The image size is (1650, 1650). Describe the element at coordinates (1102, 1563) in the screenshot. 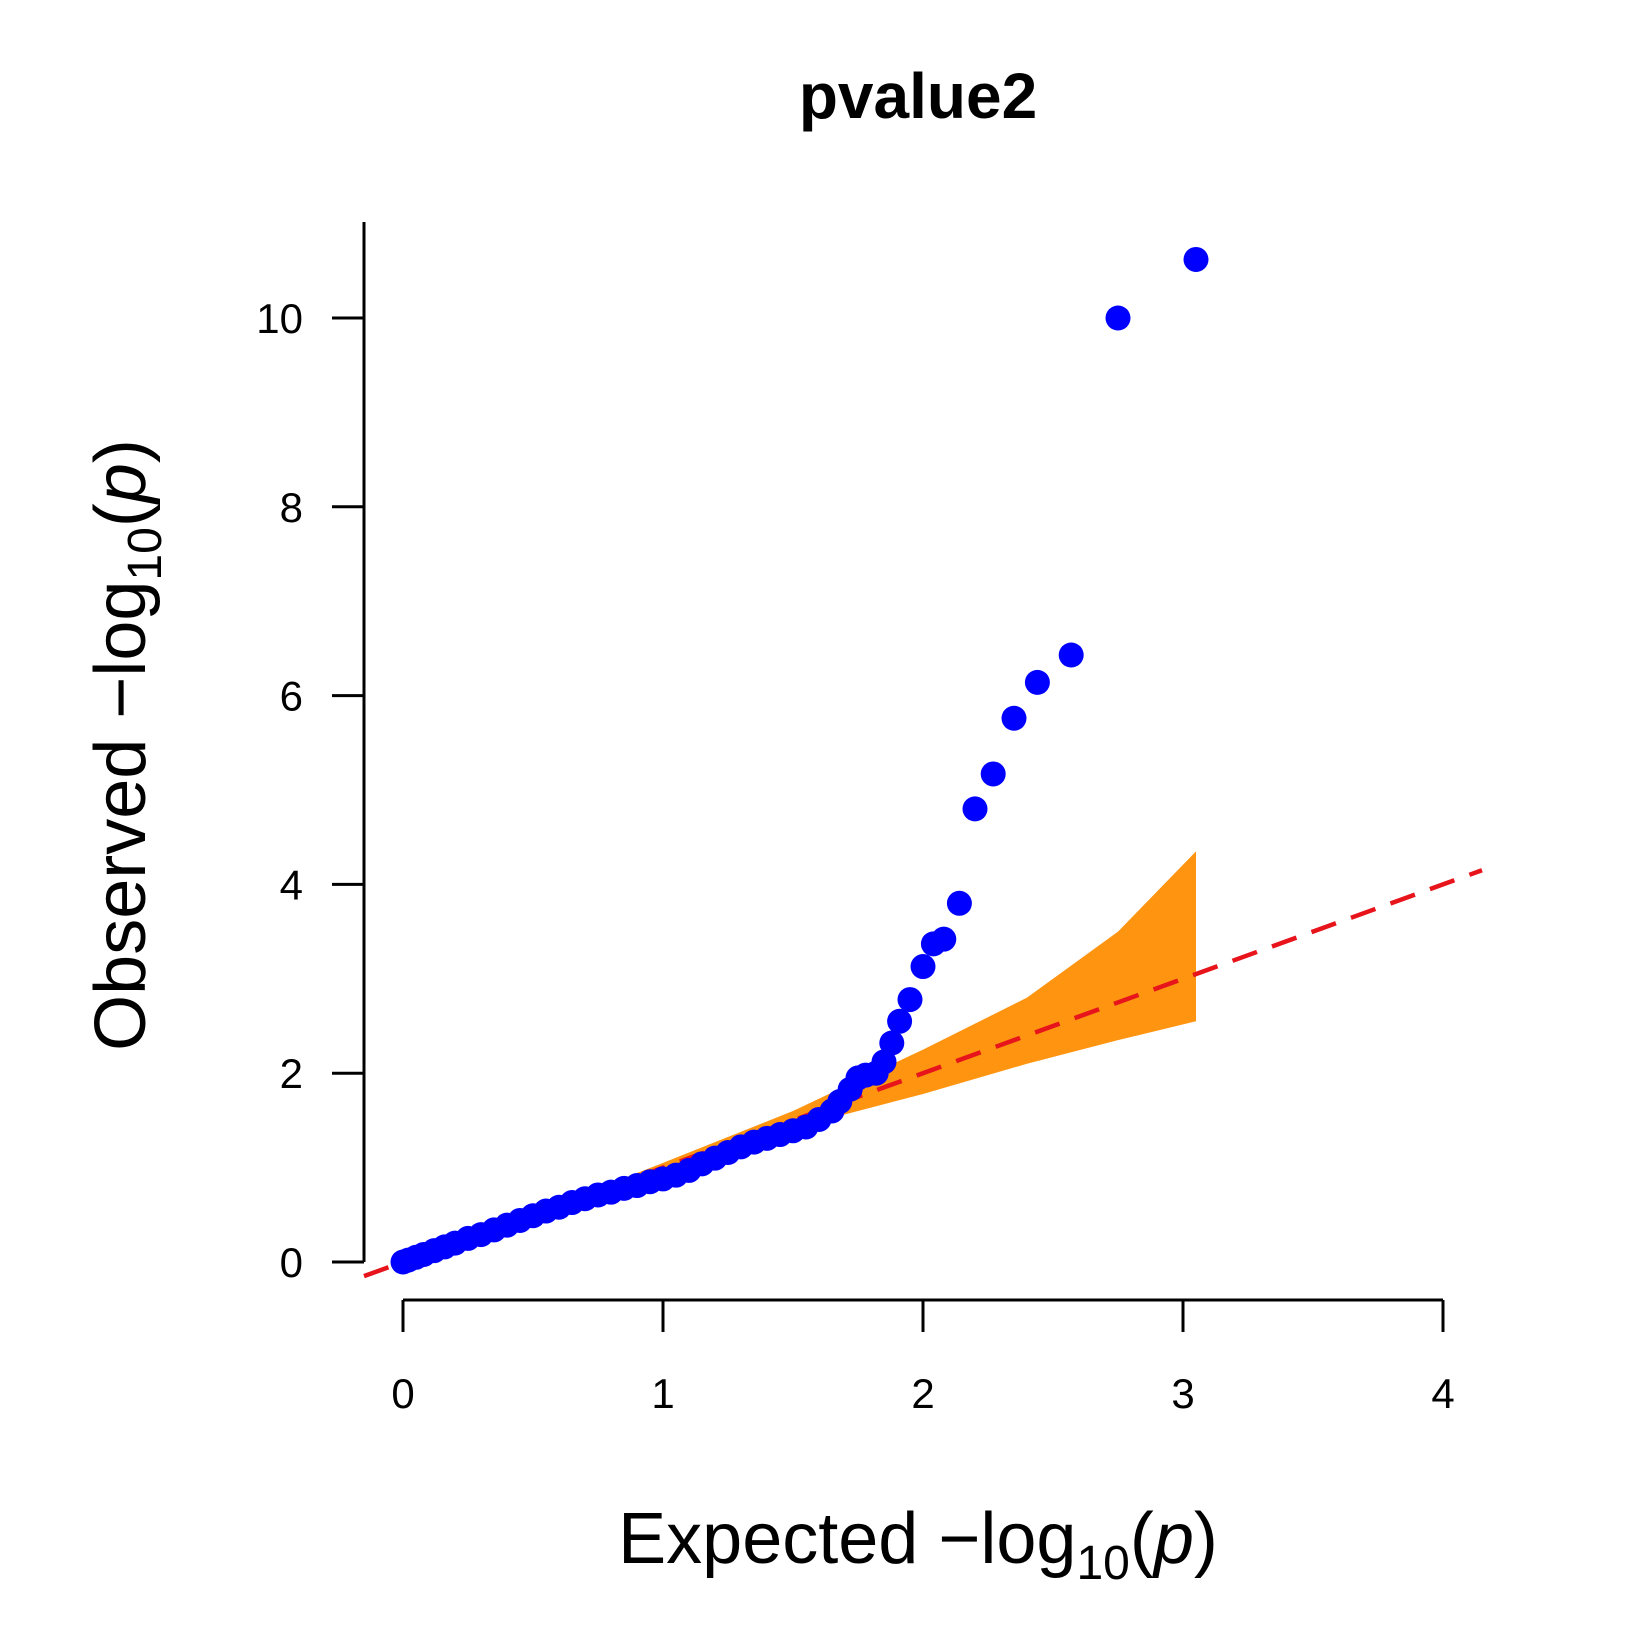

I see `x-axis-title-subscript: 10` at that location.